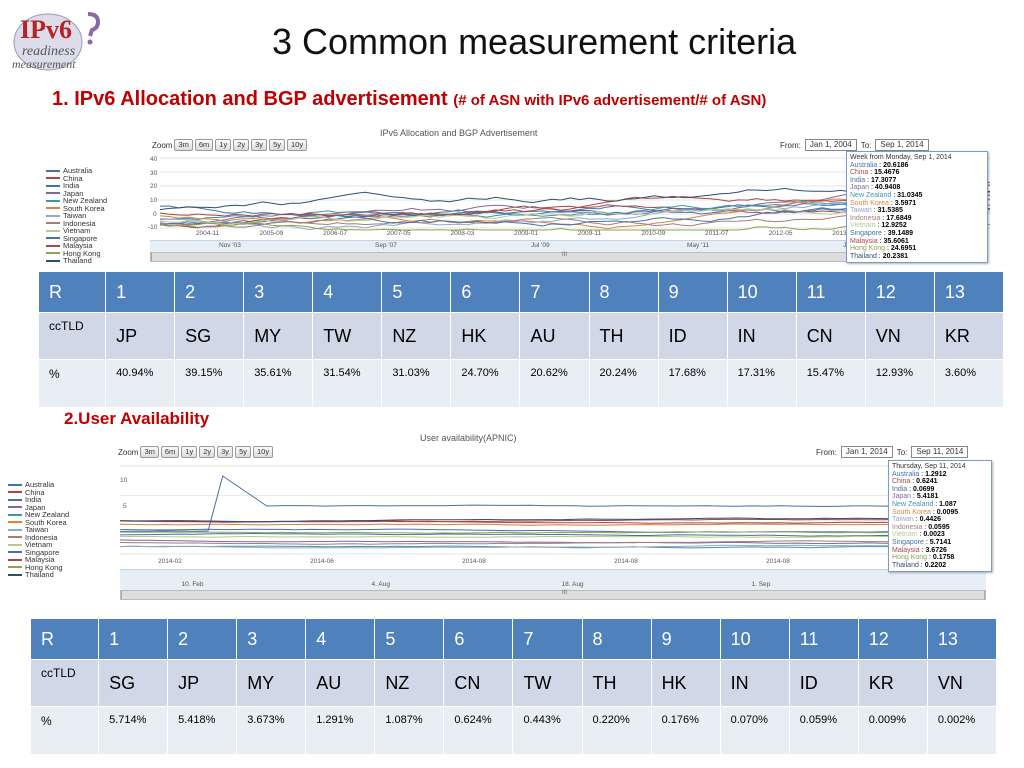 The image size is (1024, 768). What do you see at coordinates (149, 452) in the screenshot?
I see `chart2-zoom-3m-button: 3m` at bounding box center [149, 452].